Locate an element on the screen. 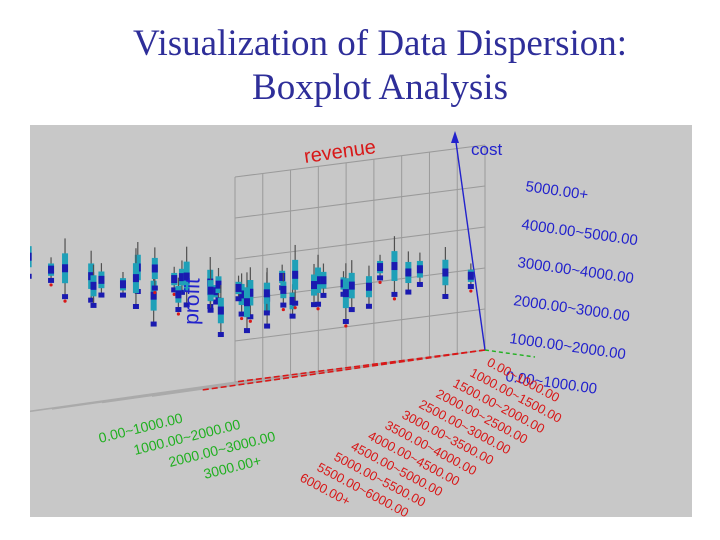 This screenshot has height=540, width=720. title-line-2: Boxplot Analysis is located at coordinates (380, 87).